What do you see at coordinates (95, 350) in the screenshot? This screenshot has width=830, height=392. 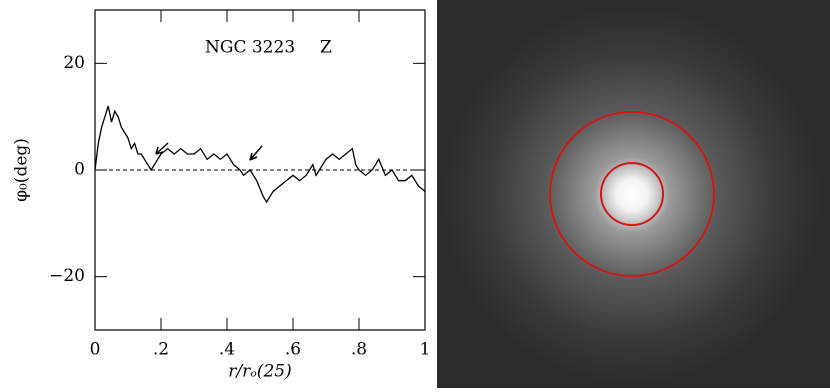 I see `x-tick-label: 0` at bounding box center [95, 350].